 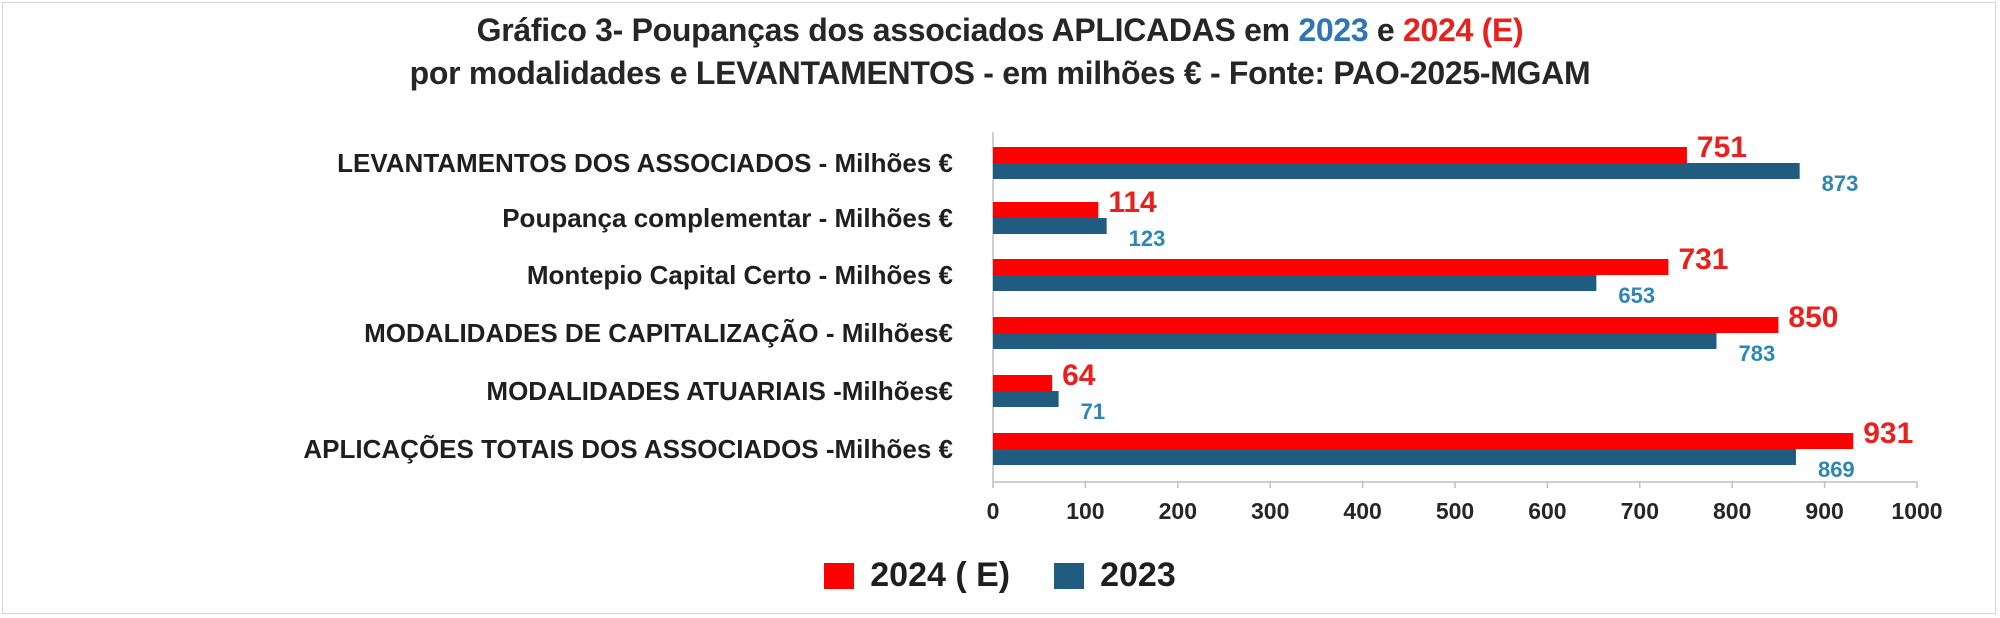 I want to click on x-tick-label: 900, so click(x=1824, y=511).